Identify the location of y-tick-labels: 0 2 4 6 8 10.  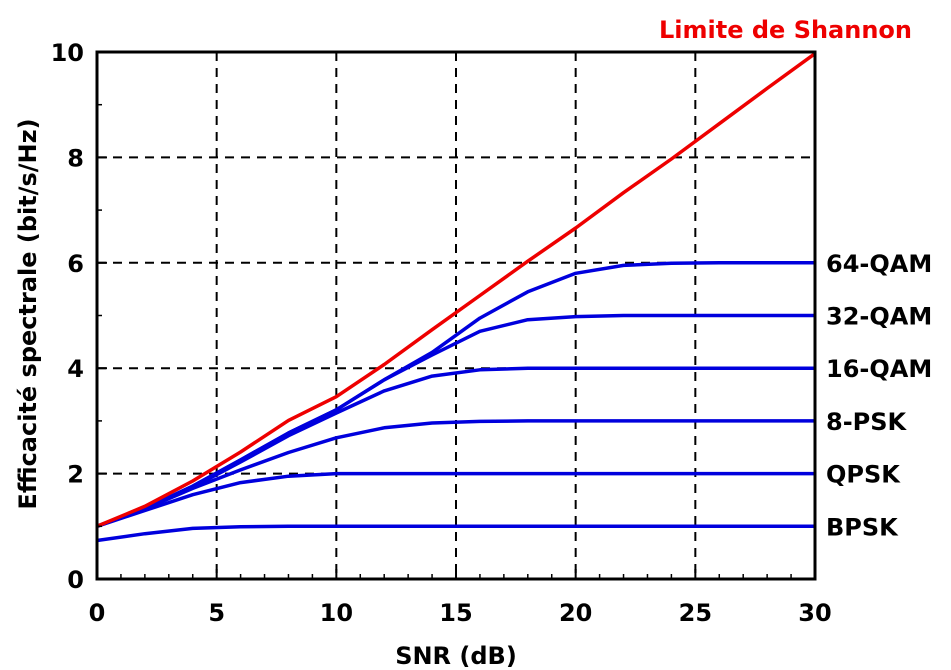
(67, 316).